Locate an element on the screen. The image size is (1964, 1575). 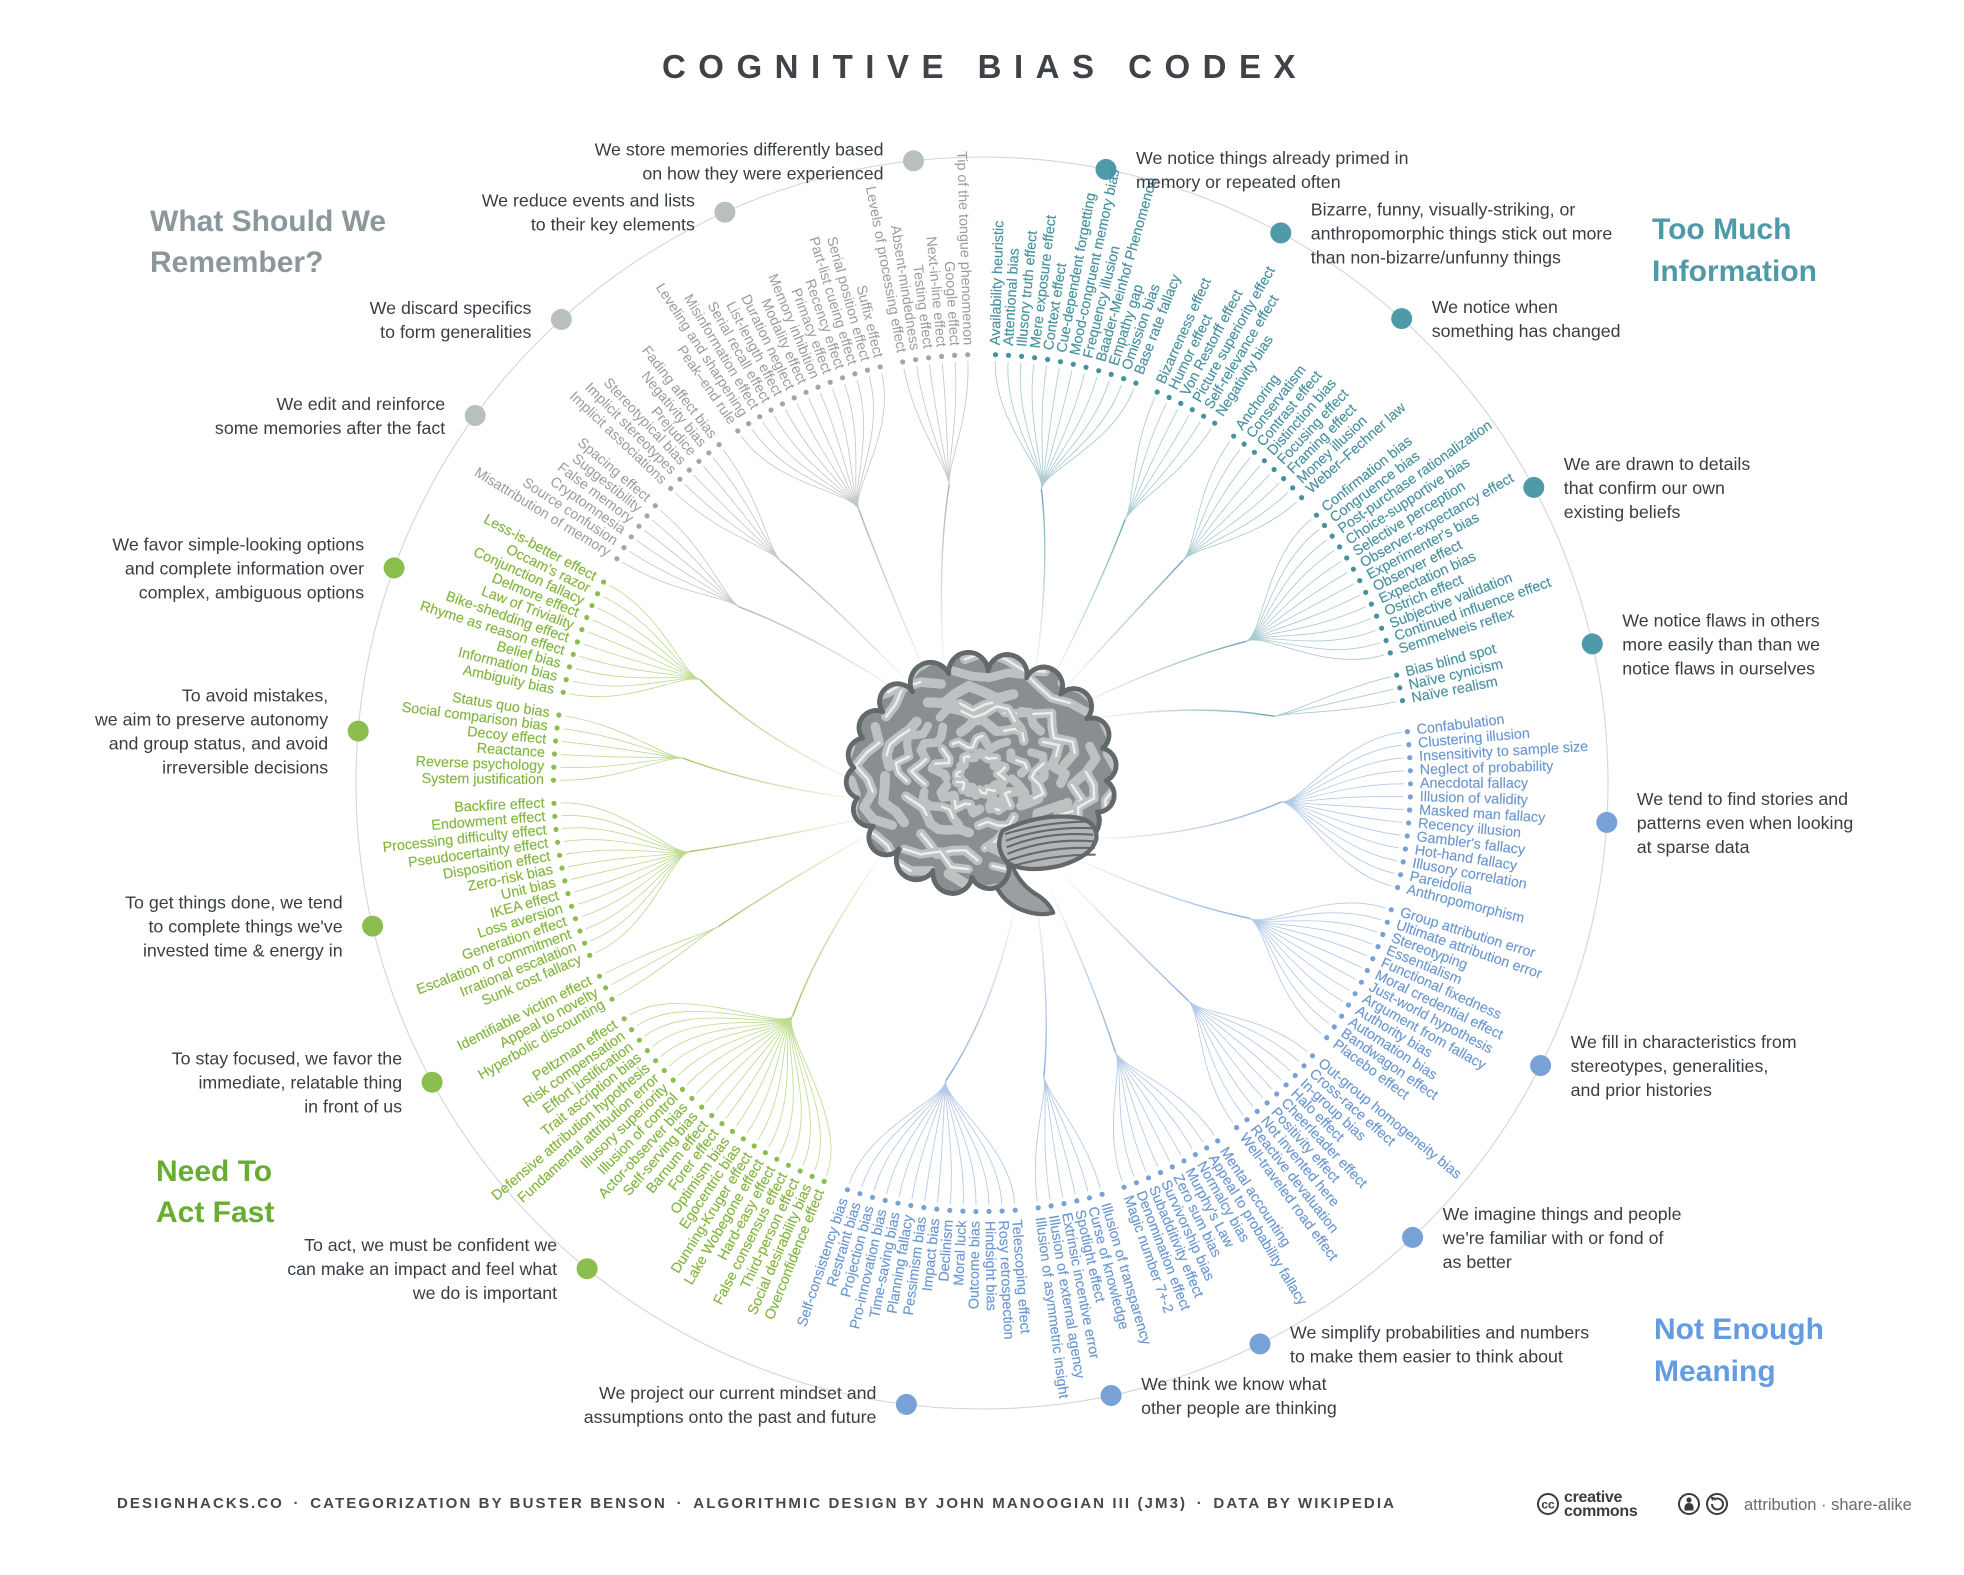
svg-text: immediate, relatable thing is located at coordinates (300, 1083).